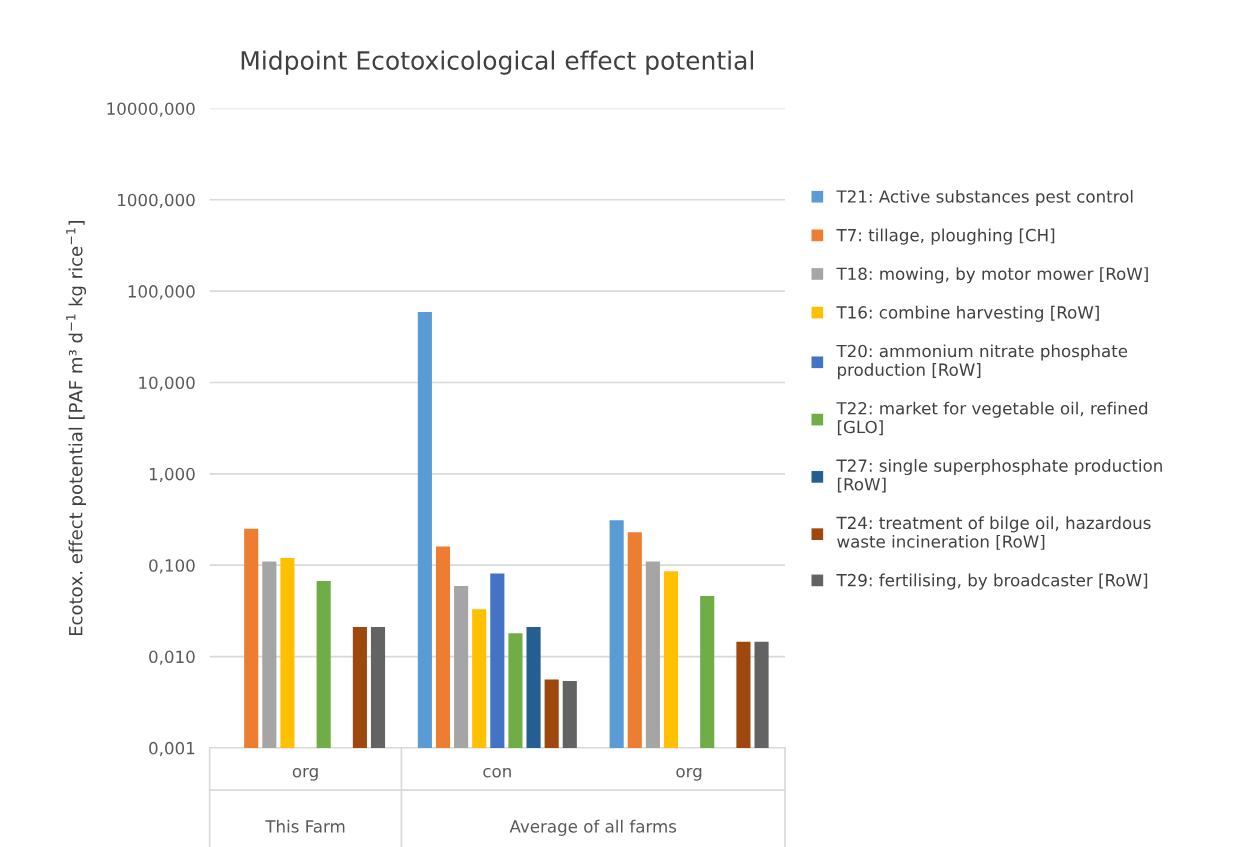 The width and height of the screenshot is (1248, 847). Describe the element at coordinates (993, 533) in the screenshot. I see `legend-label: T24: treatment of bilge oil, hazardous waste incineration [RoW]` at that location.